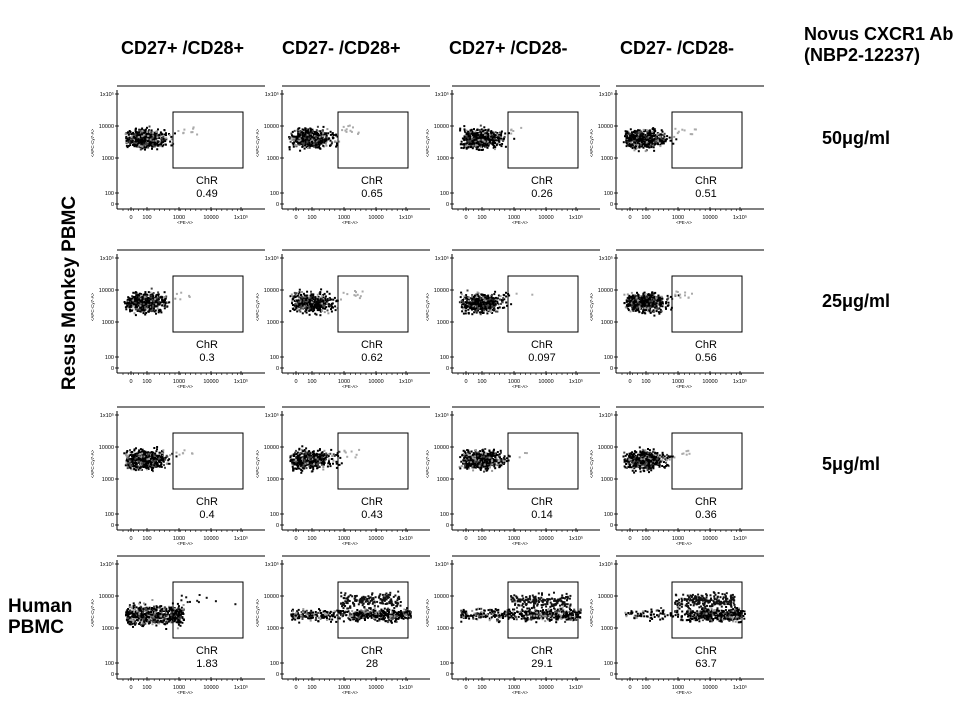 This screenshot has width=980, height=724. What do you see at coordinates (183, 48) in the screenshot?
I see `column-header-cd27pos-cd28pos: CD27+ /CD28+` at bounding box center [183, 48].